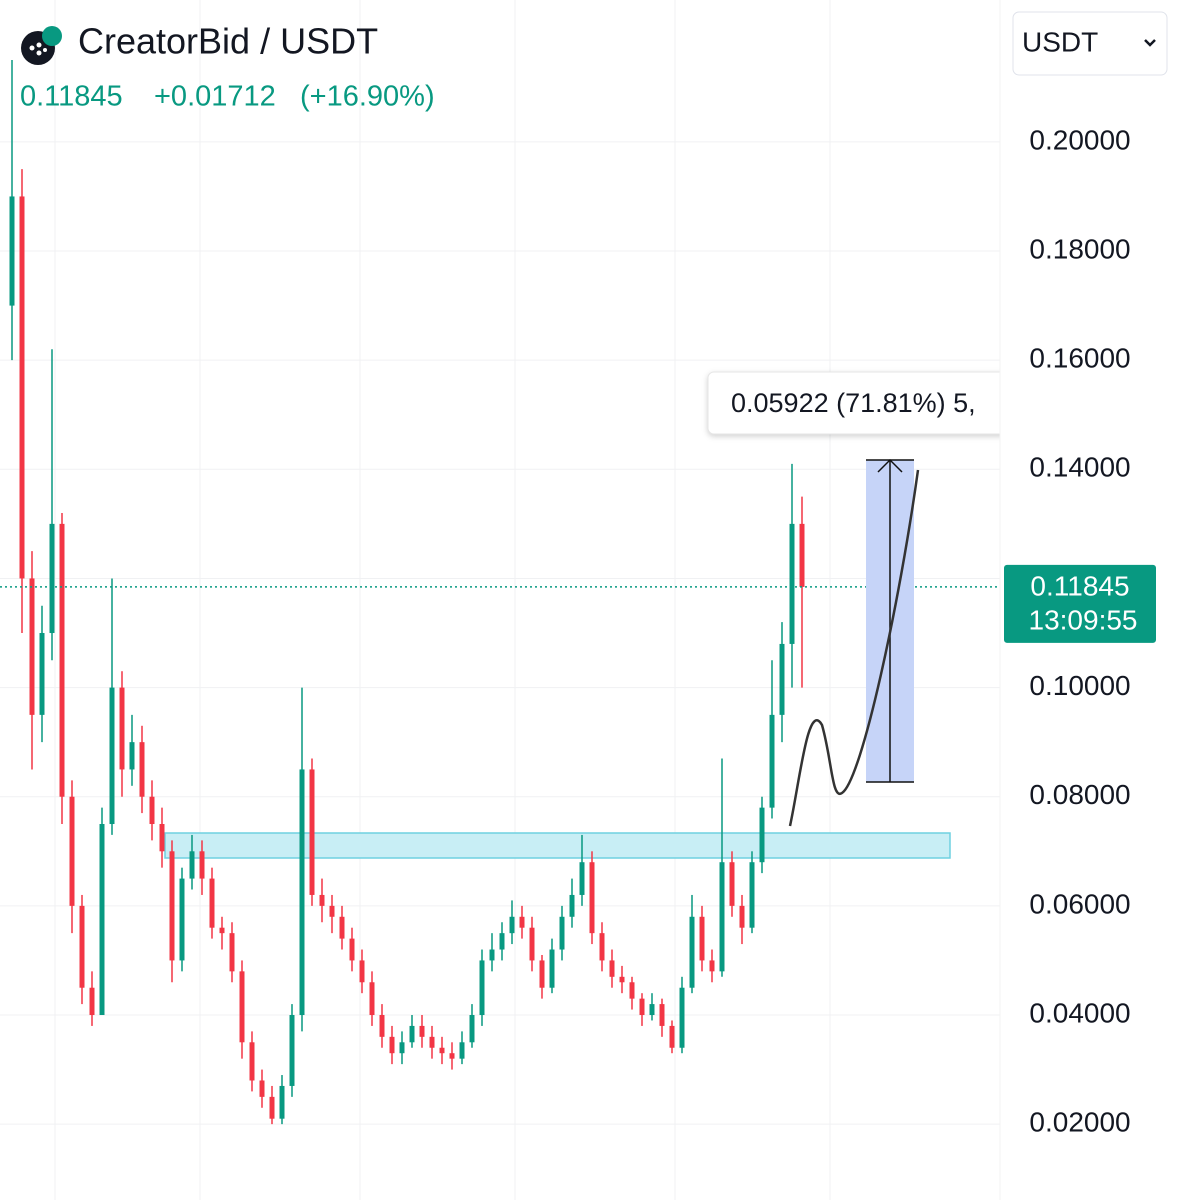  I want to click on price-badge, so click(1080, 603).